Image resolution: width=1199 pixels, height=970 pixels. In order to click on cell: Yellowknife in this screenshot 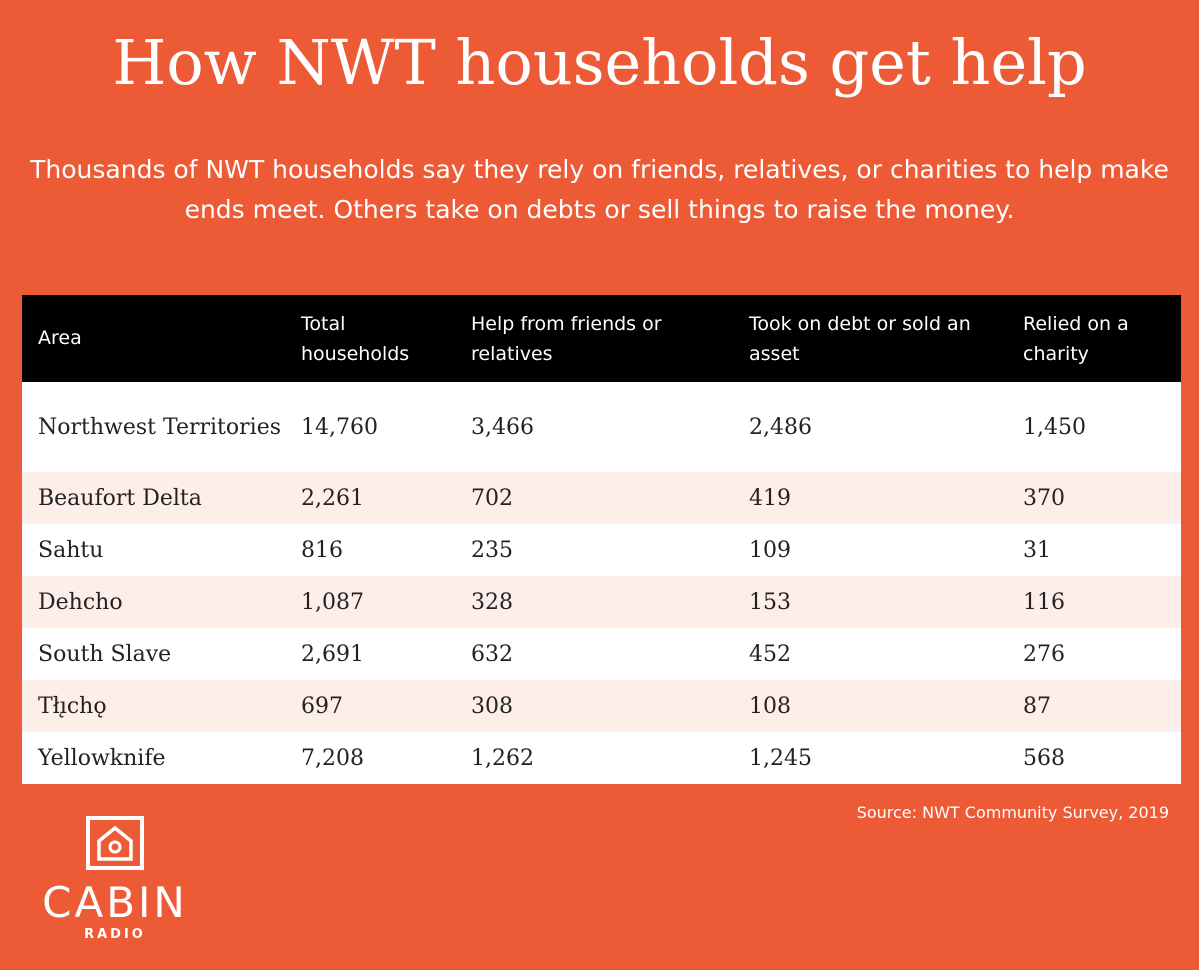, I will do `click(102, 758)`.